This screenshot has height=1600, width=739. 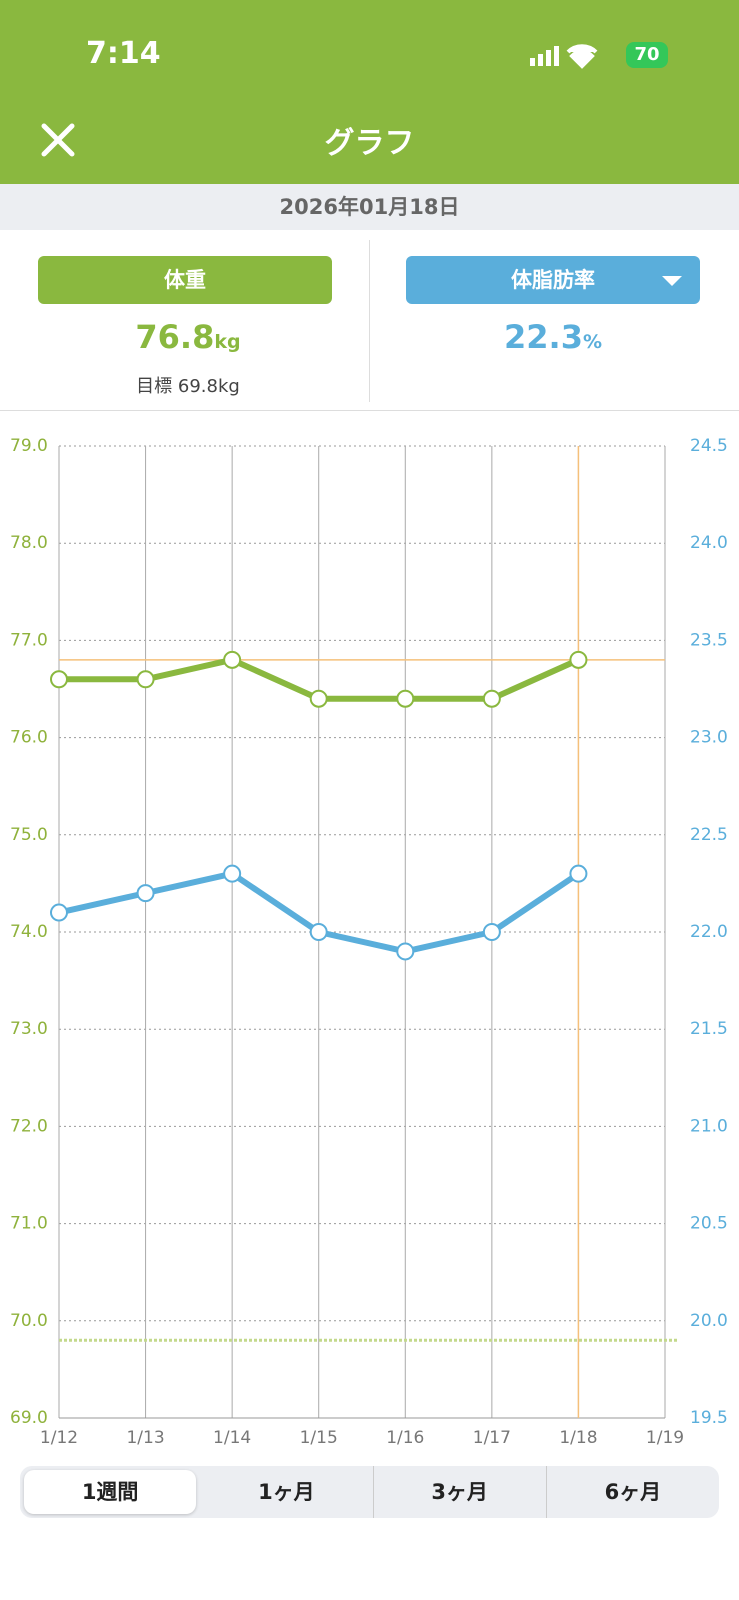 I want to click on weight-button: 体重, so click(x=185, y=280).